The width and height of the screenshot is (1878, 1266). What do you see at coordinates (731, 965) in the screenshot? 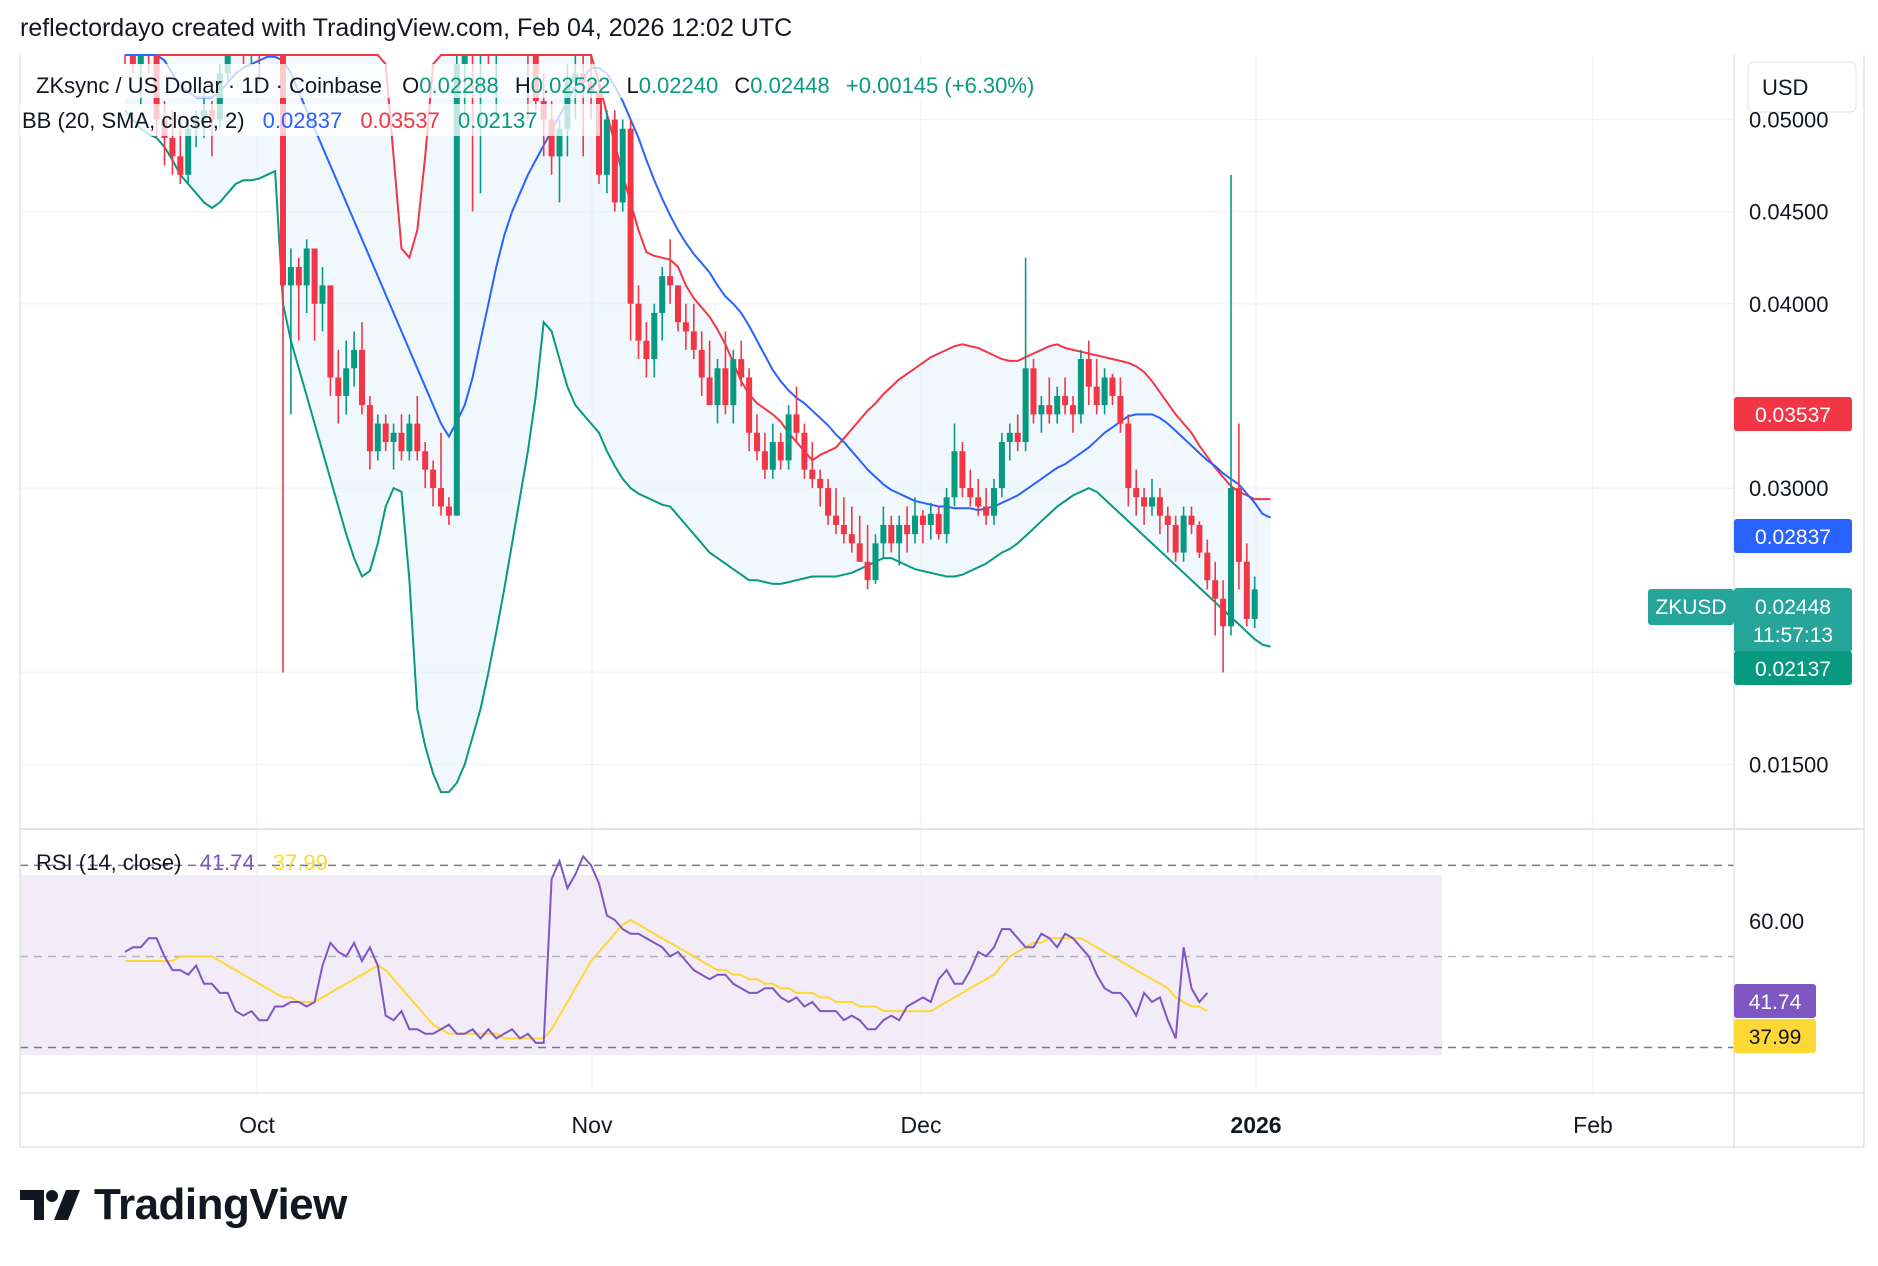
I see `rsi-band-fill` at bounding box center [731, 965].